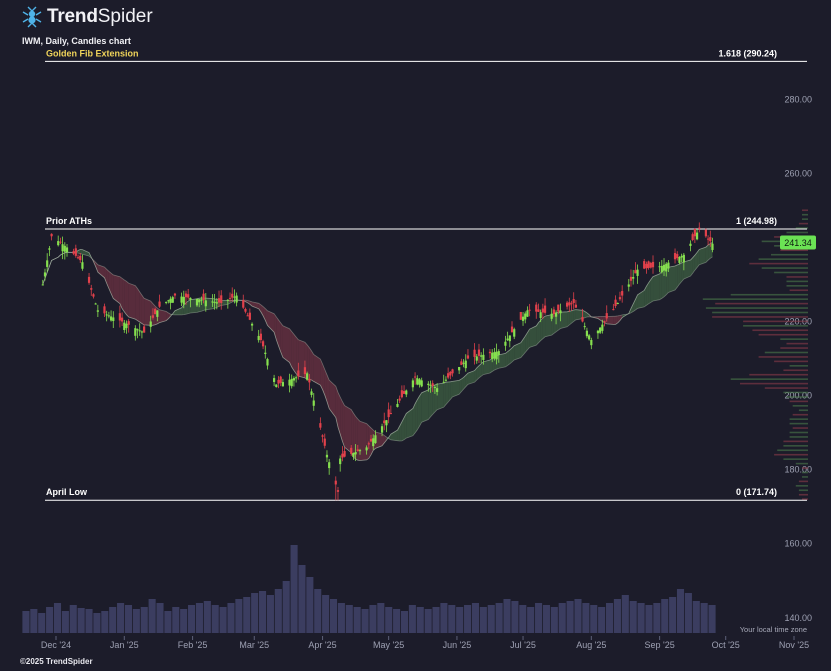  Describe the element at coordinates (798, 173) in the screenshot. I see `y-tick-label: 260.00` at that location.